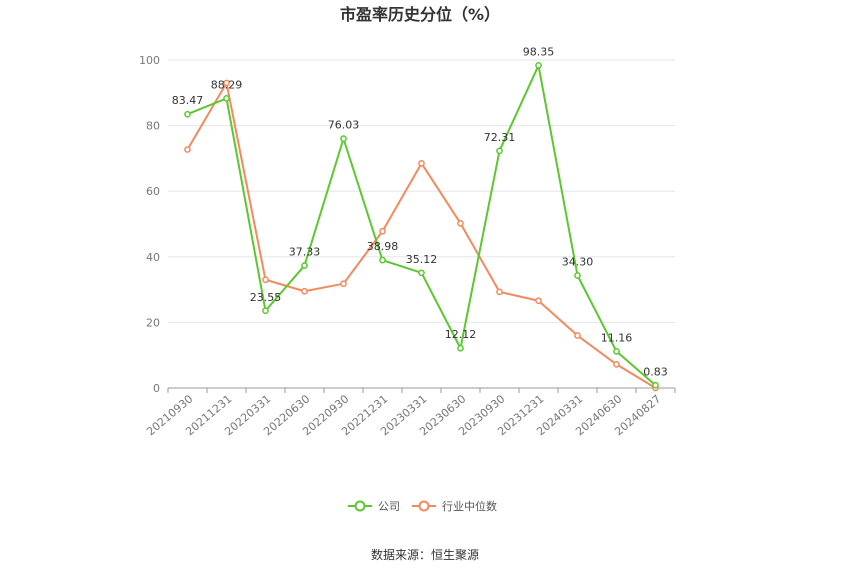  I want to click on legend-label: 行业中位数, so click(469, 506).